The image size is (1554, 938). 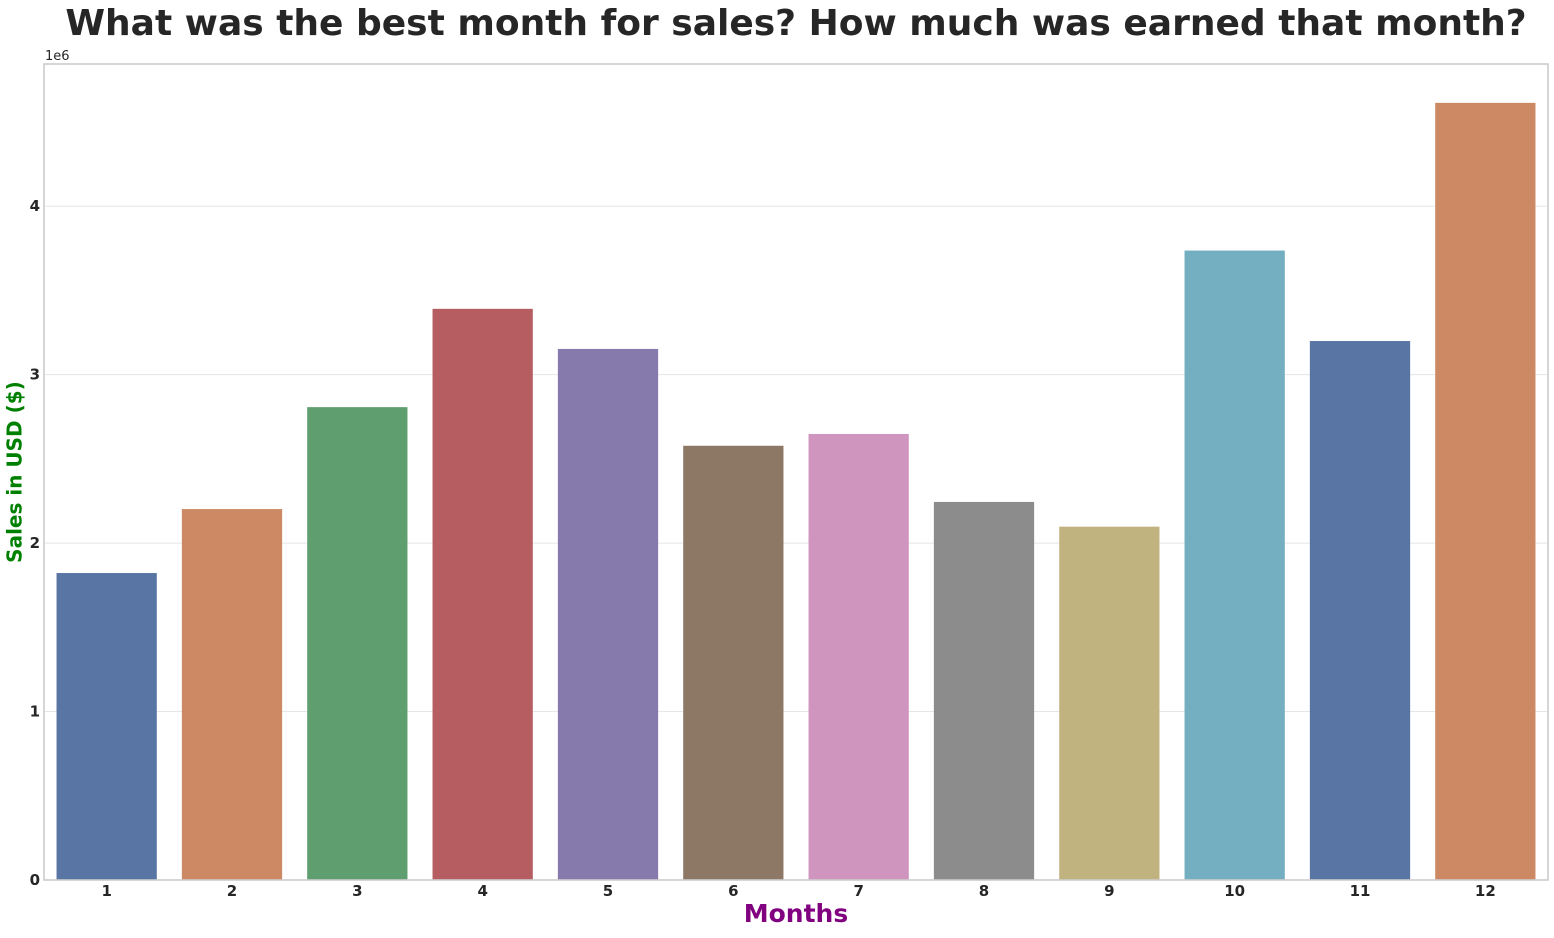 I want to click on x-tick-label: 5, so click(x=608, y=891).